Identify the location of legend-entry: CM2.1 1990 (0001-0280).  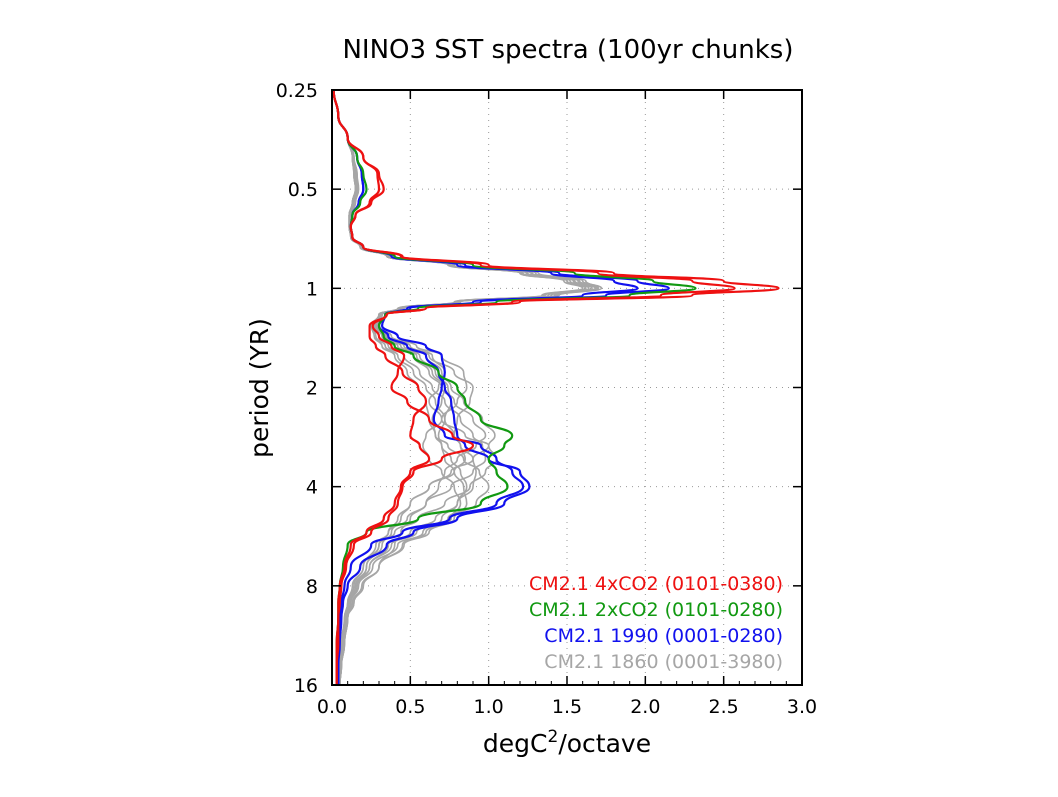
(663, 636).